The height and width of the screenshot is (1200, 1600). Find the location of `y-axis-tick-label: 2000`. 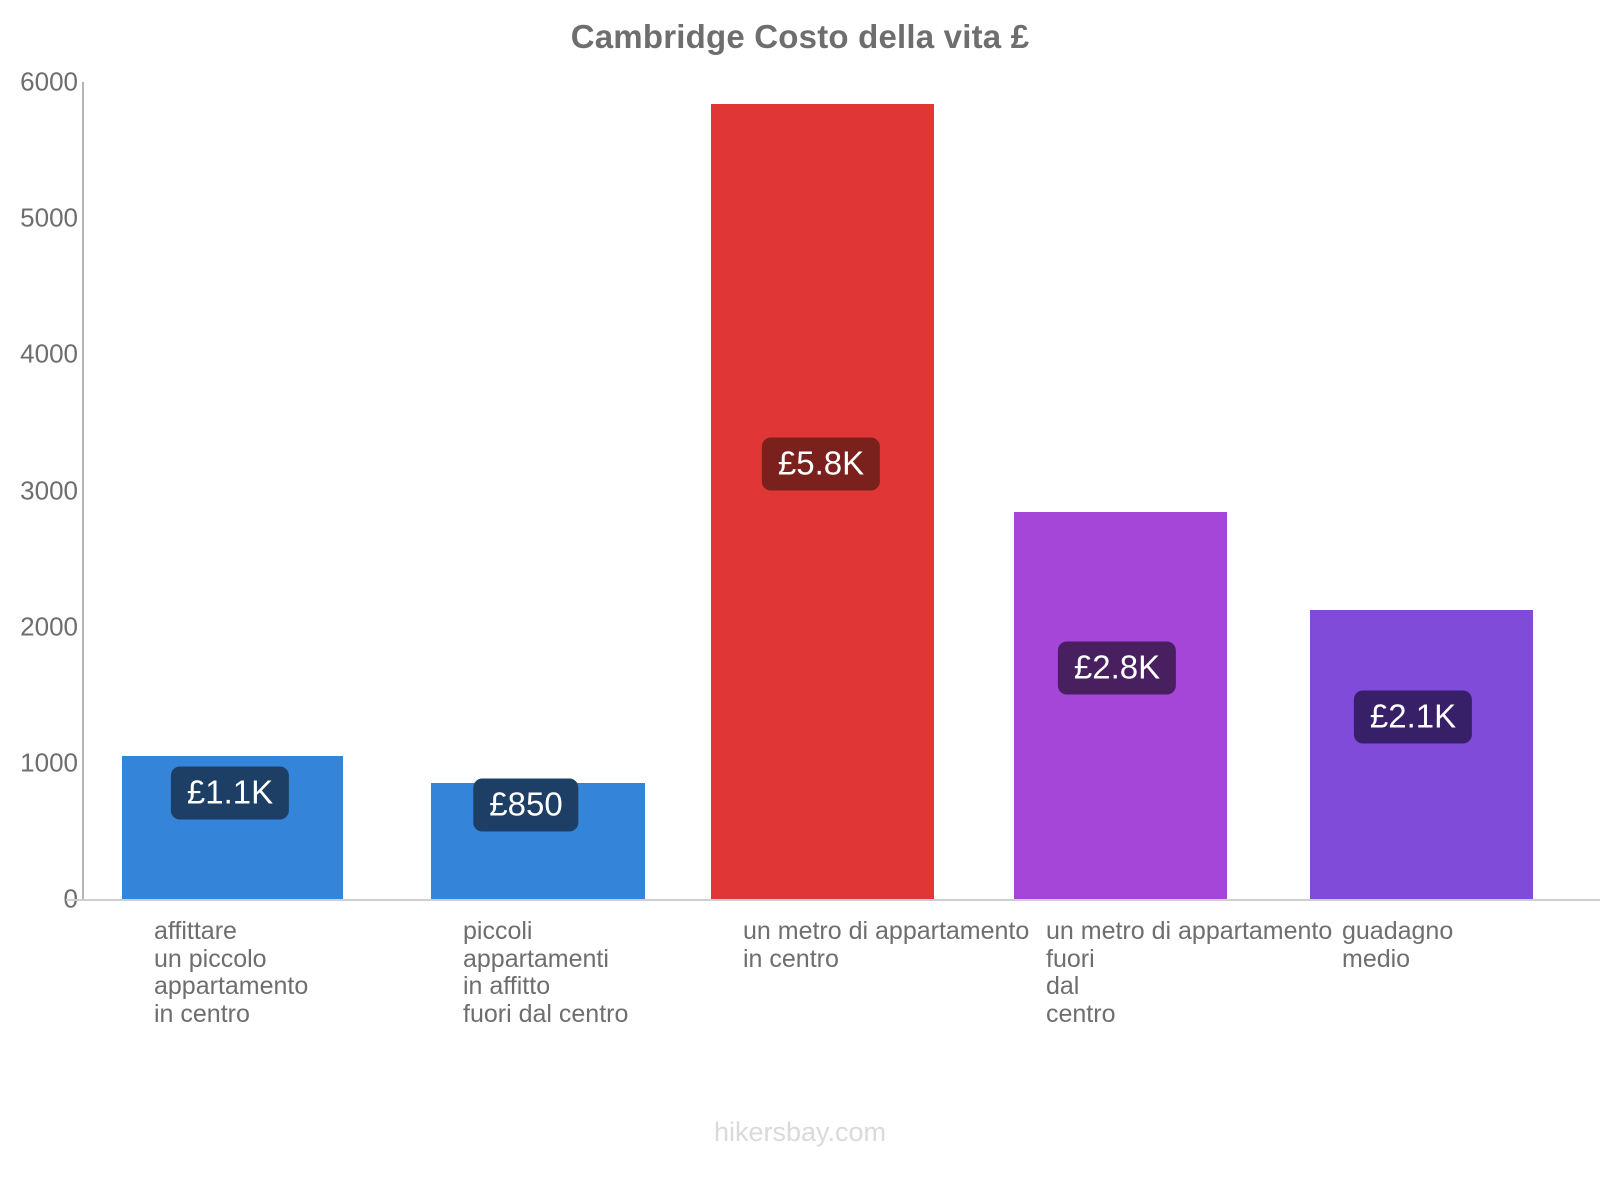

y-axis-tick-label: 2000 is located at coordinates (49, 626).